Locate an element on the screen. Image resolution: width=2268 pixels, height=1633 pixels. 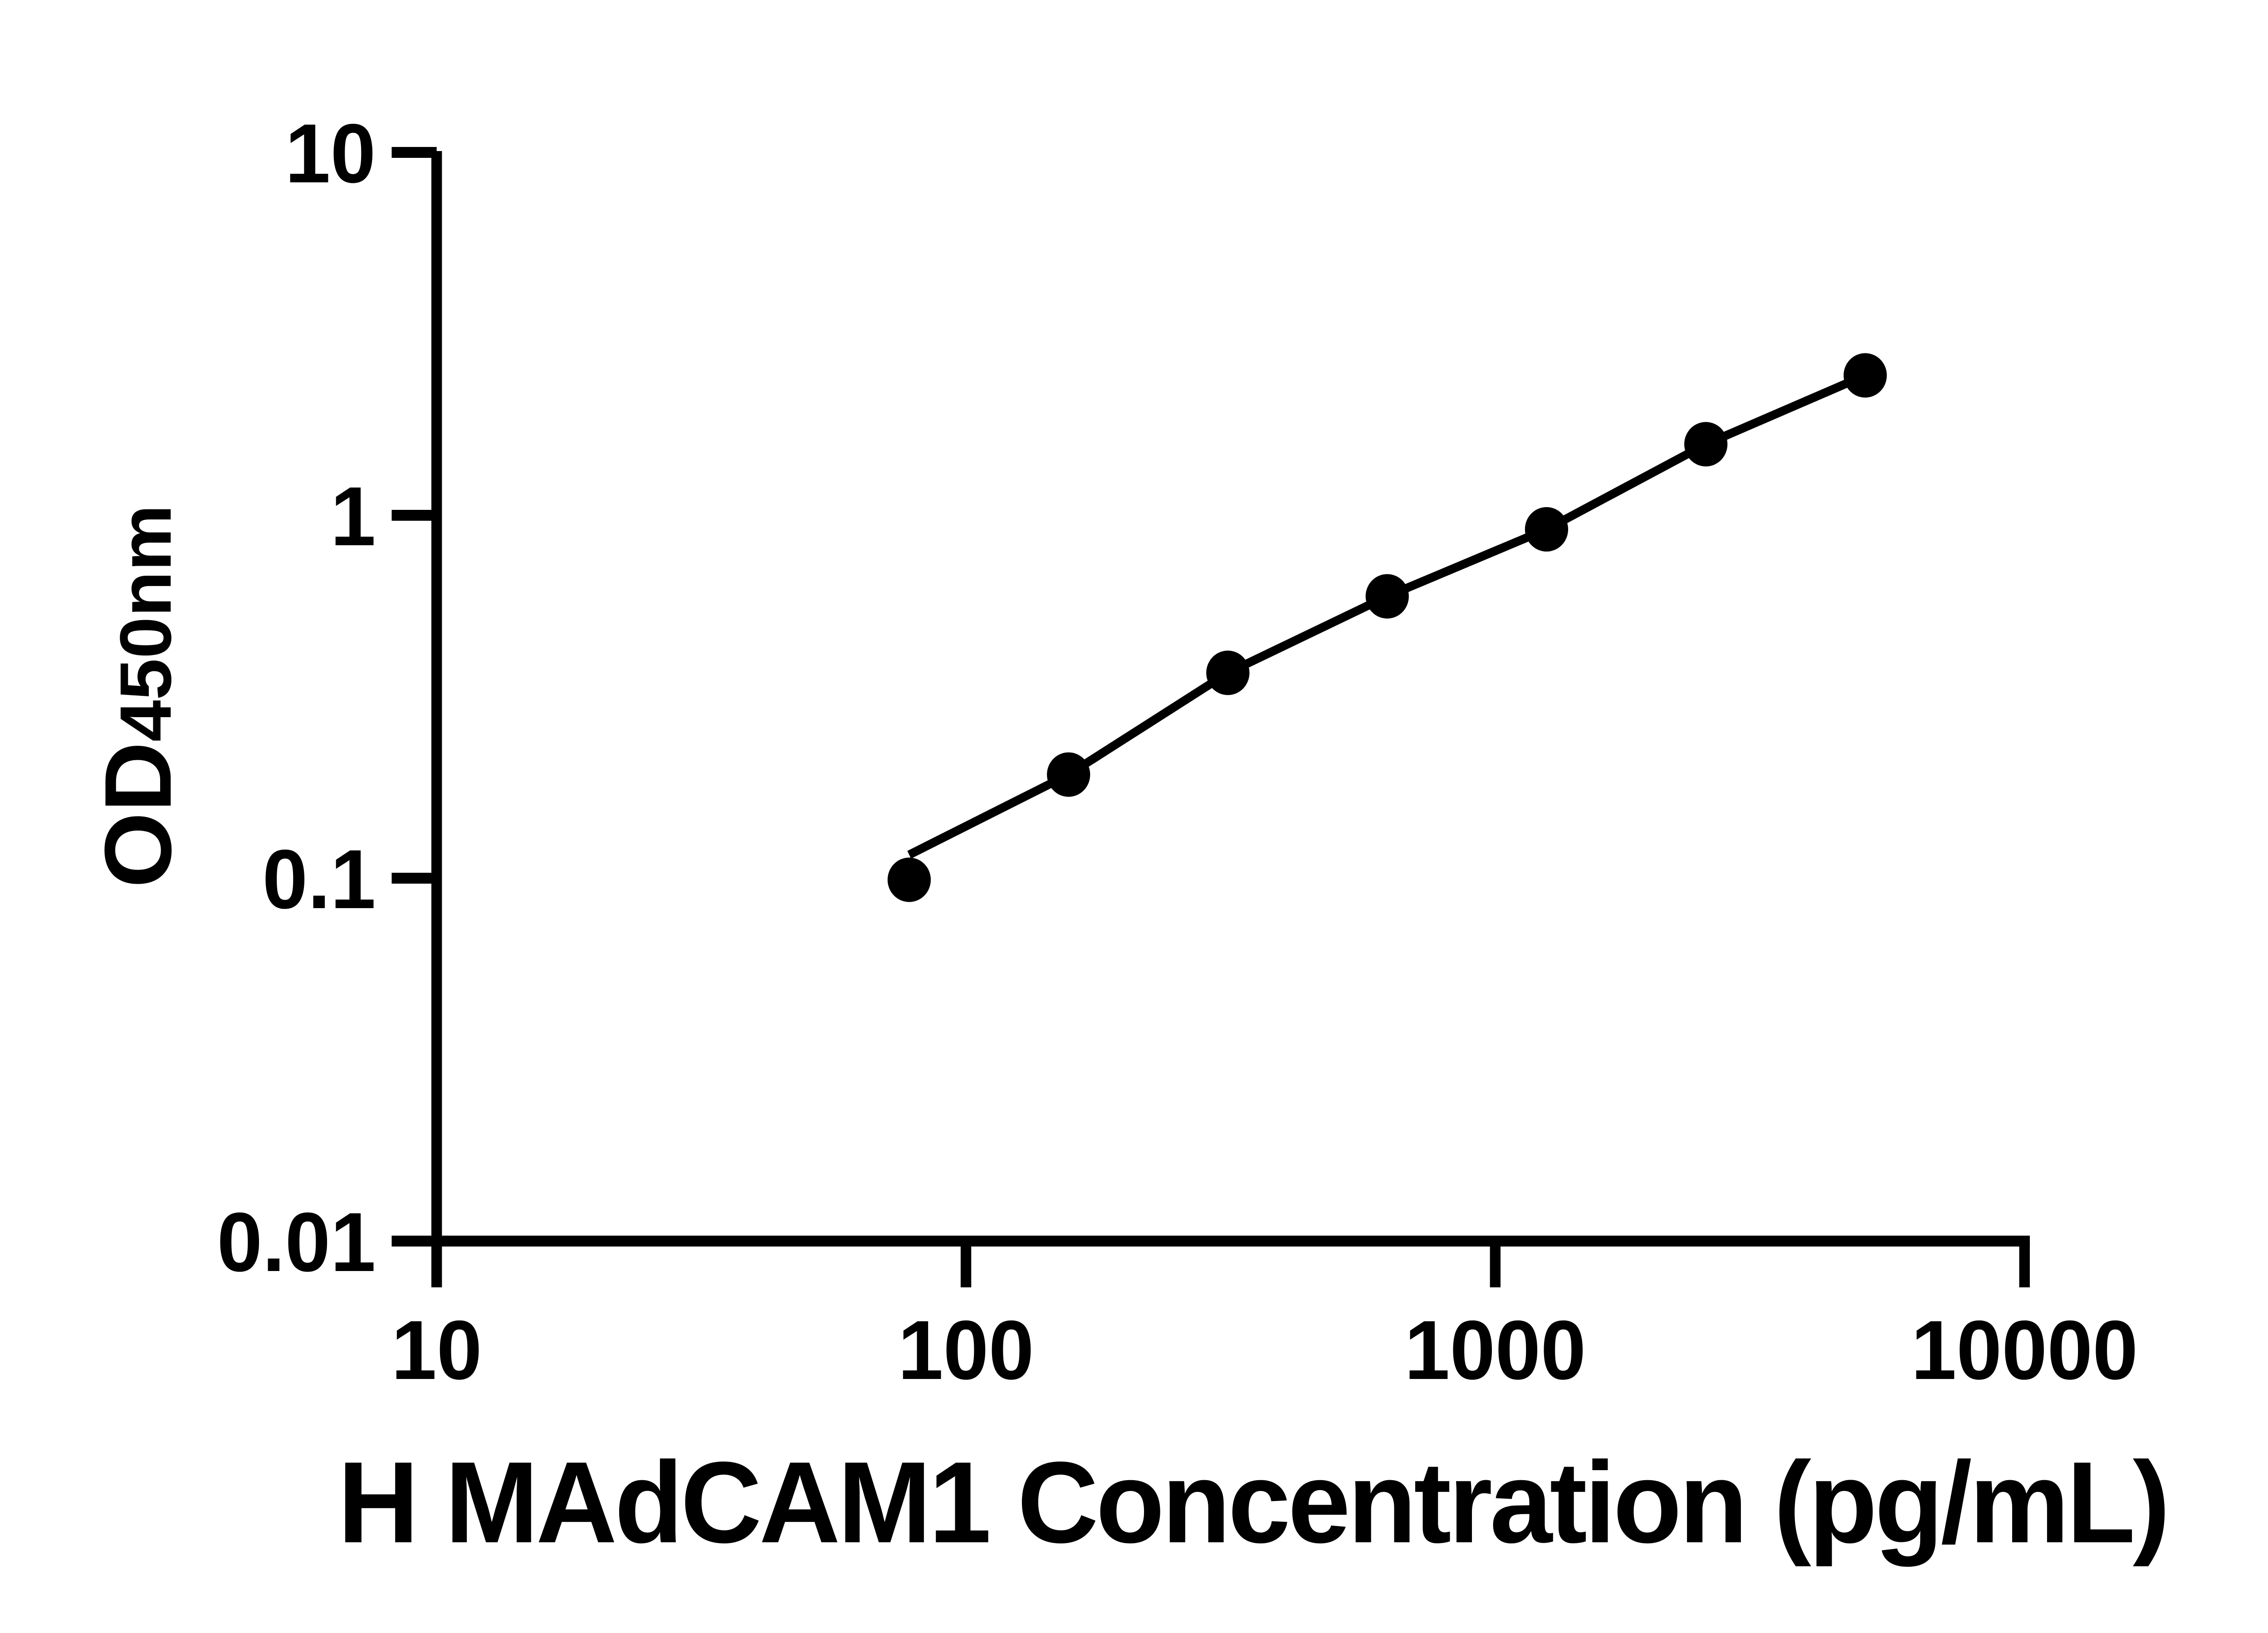
y-axis-title-subscript: 450nm is located at coordinates (146, 623).